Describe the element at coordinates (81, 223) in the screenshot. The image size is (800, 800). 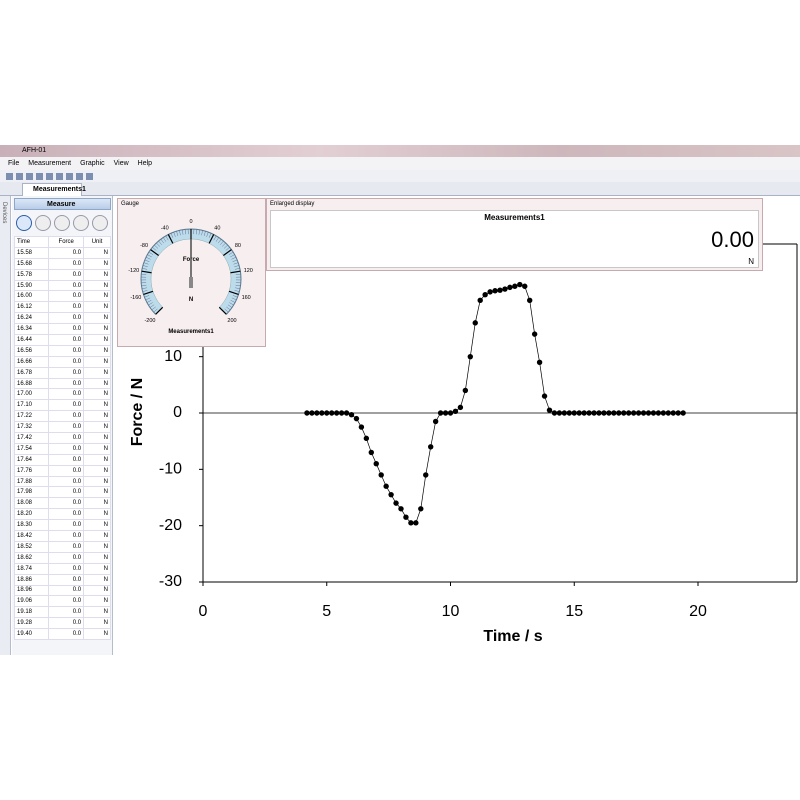
I see `hand-button` at that location.